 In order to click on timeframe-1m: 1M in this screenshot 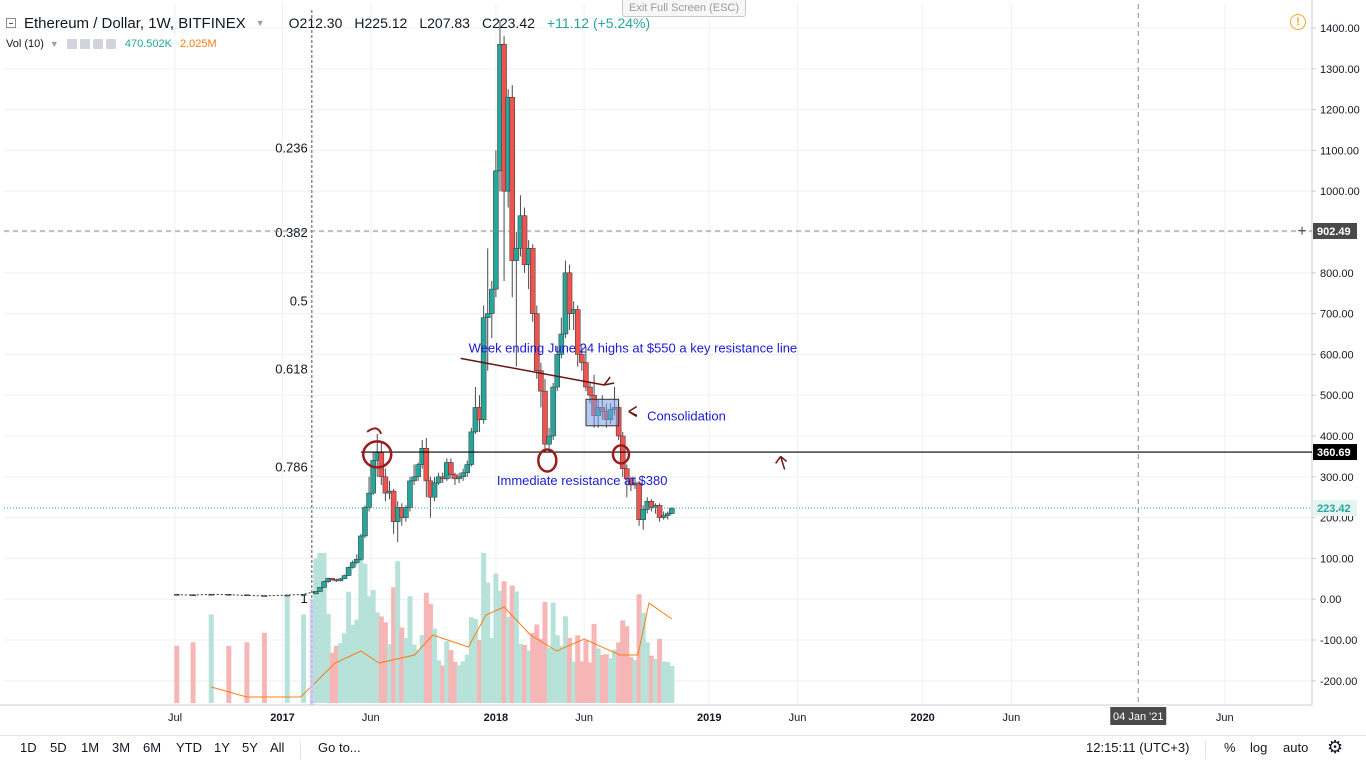, I will do `click(90, 747)`.